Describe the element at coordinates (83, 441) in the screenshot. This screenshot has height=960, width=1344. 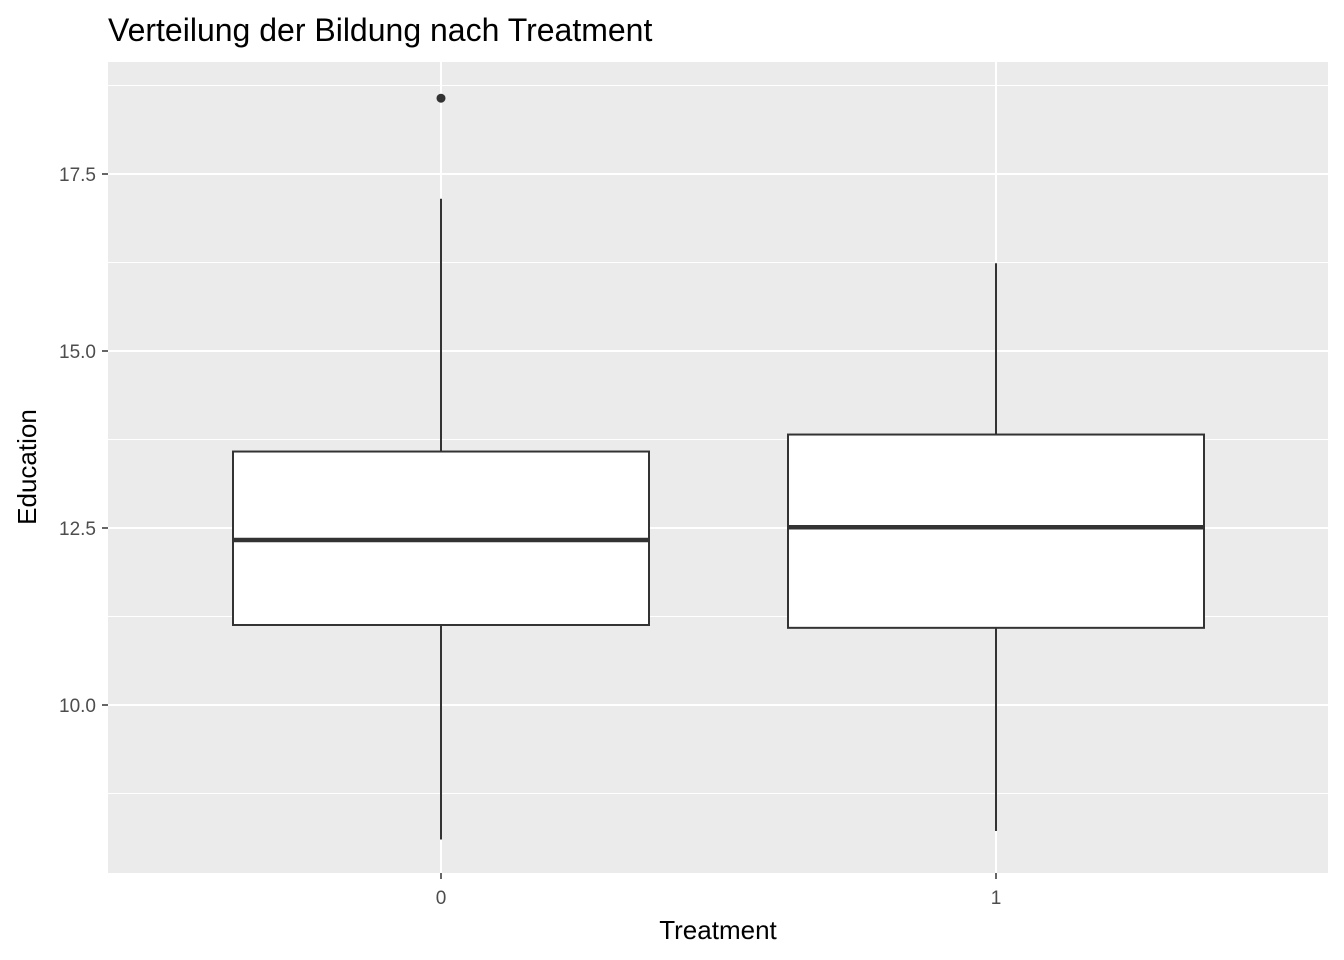
I see `y-axis: 10.0 12.5 15.0 17.5` at that location.